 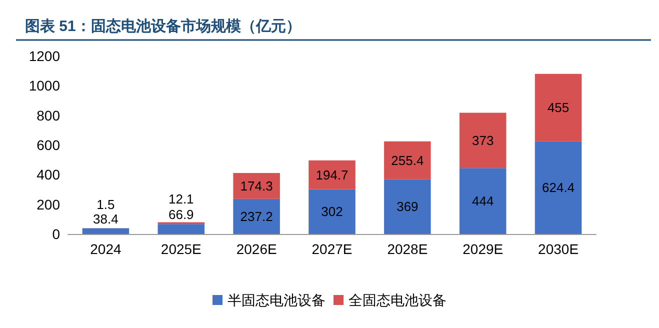 What do you see at coordinates (558, 249) in the screenshot?
I see `x-tick-label: 2030E` at bounding box center [558, 249].